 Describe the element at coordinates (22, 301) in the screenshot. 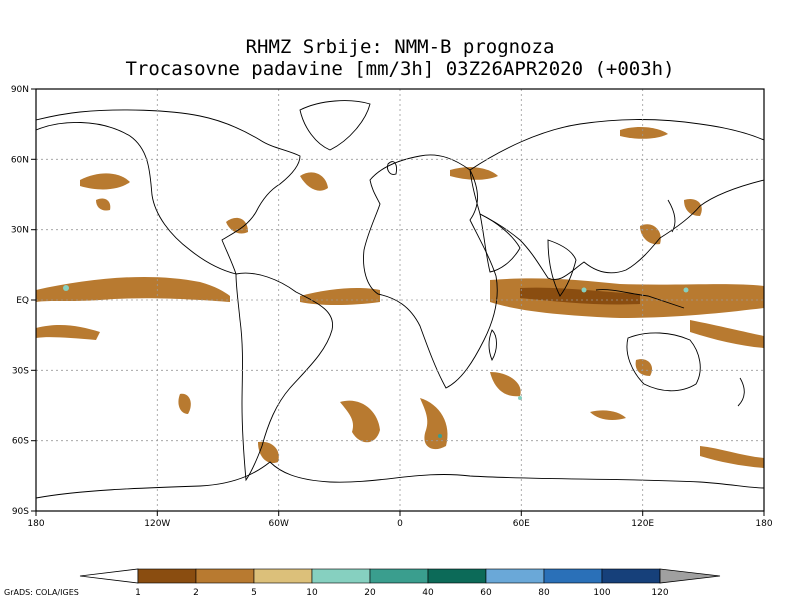

I see `lat-label: EQ` at that location.